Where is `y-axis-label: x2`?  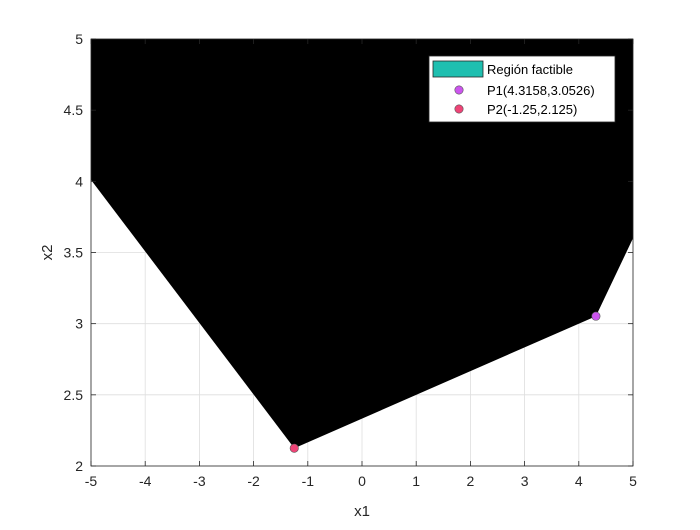
y-axis-label: x2 is located at coordinates (47, 253).